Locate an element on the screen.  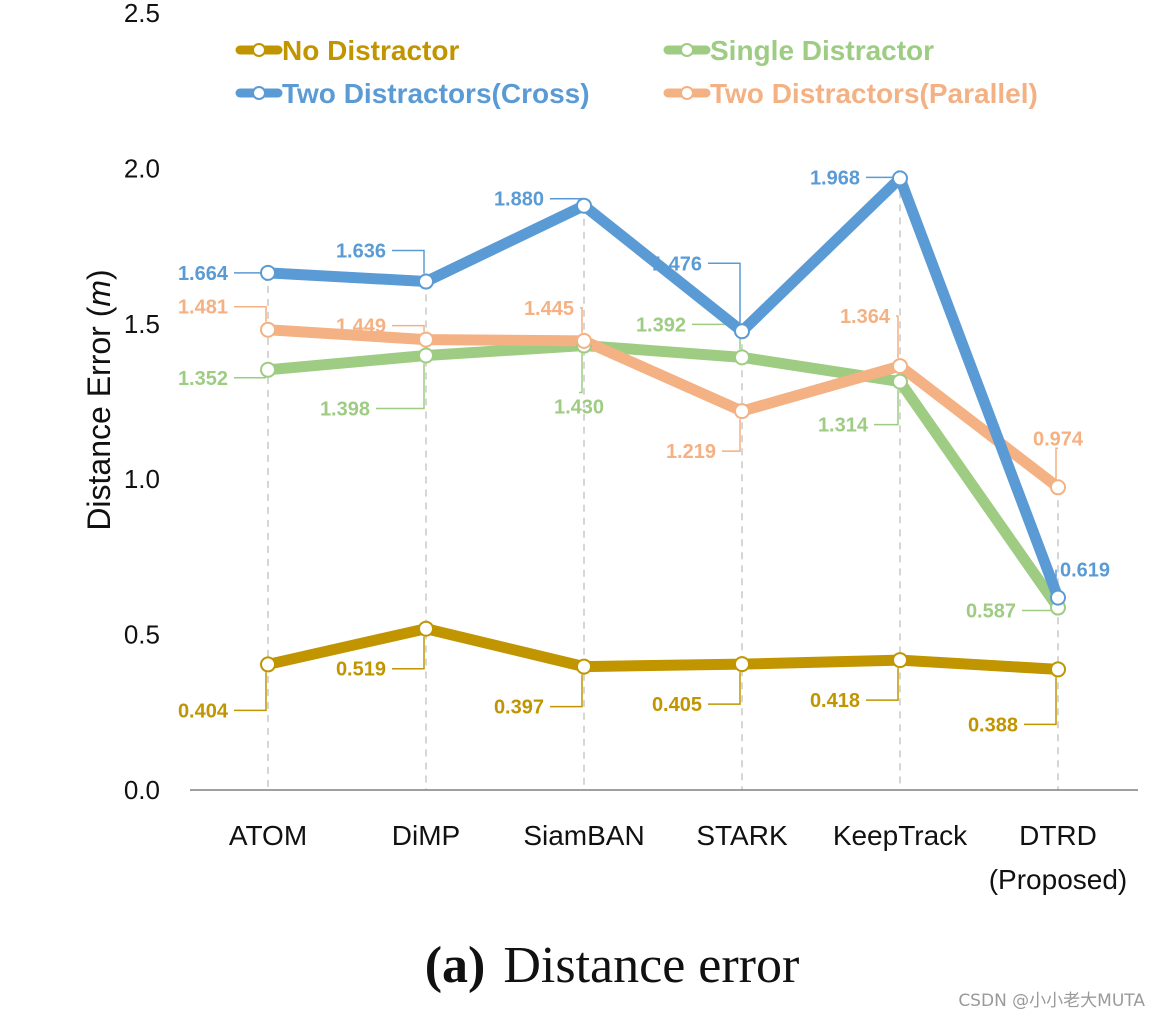
data-label: 0.619 is located at coordinates (1085, 571).